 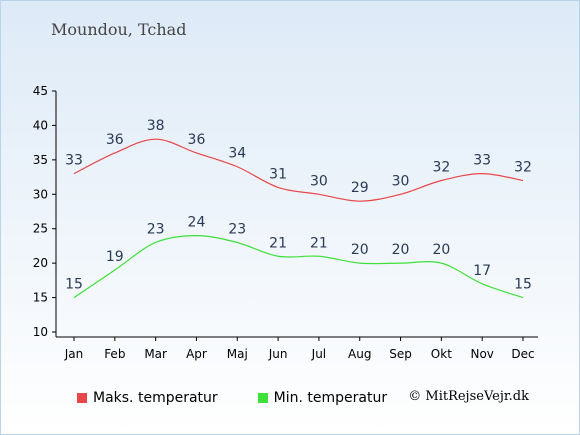 What do you see at coordinates (318, 354) in the screenshot?
I see `x-tick-label-Jul: Jul` at bounding box center [318, 354].